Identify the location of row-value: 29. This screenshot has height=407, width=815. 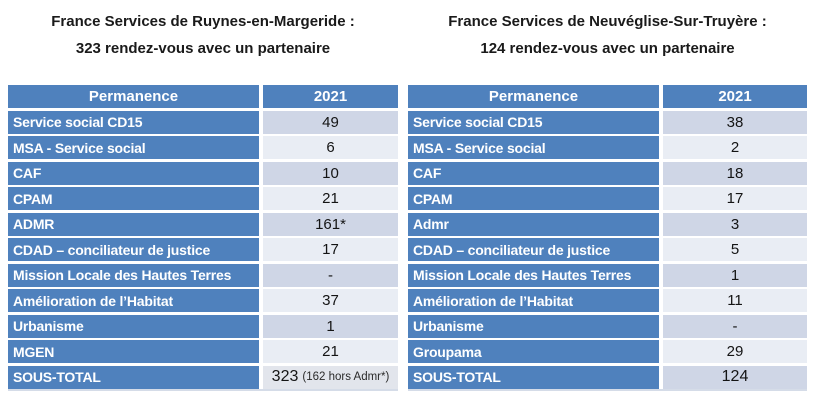
(735, 351).